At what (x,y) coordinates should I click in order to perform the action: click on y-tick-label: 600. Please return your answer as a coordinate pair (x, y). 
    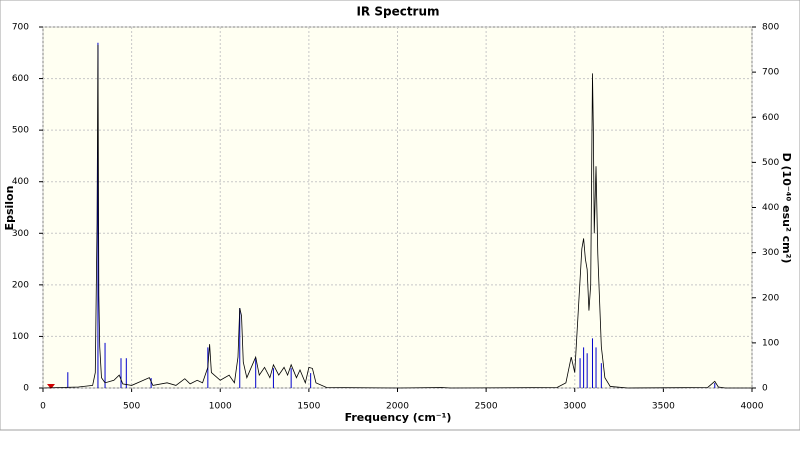
    Looking at the image, I should click on (20, 79).